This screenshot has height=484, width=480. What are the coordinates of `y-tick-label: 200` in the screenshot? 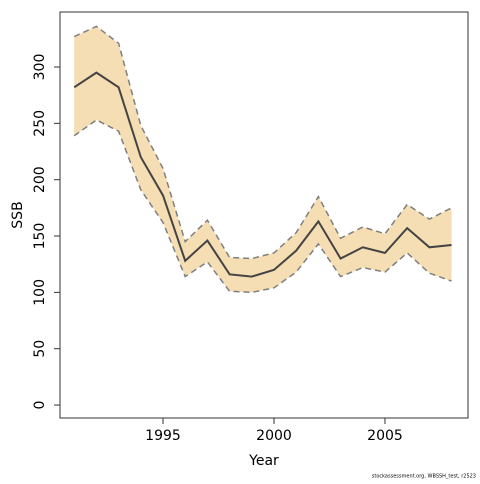 It's located at (40, 179).